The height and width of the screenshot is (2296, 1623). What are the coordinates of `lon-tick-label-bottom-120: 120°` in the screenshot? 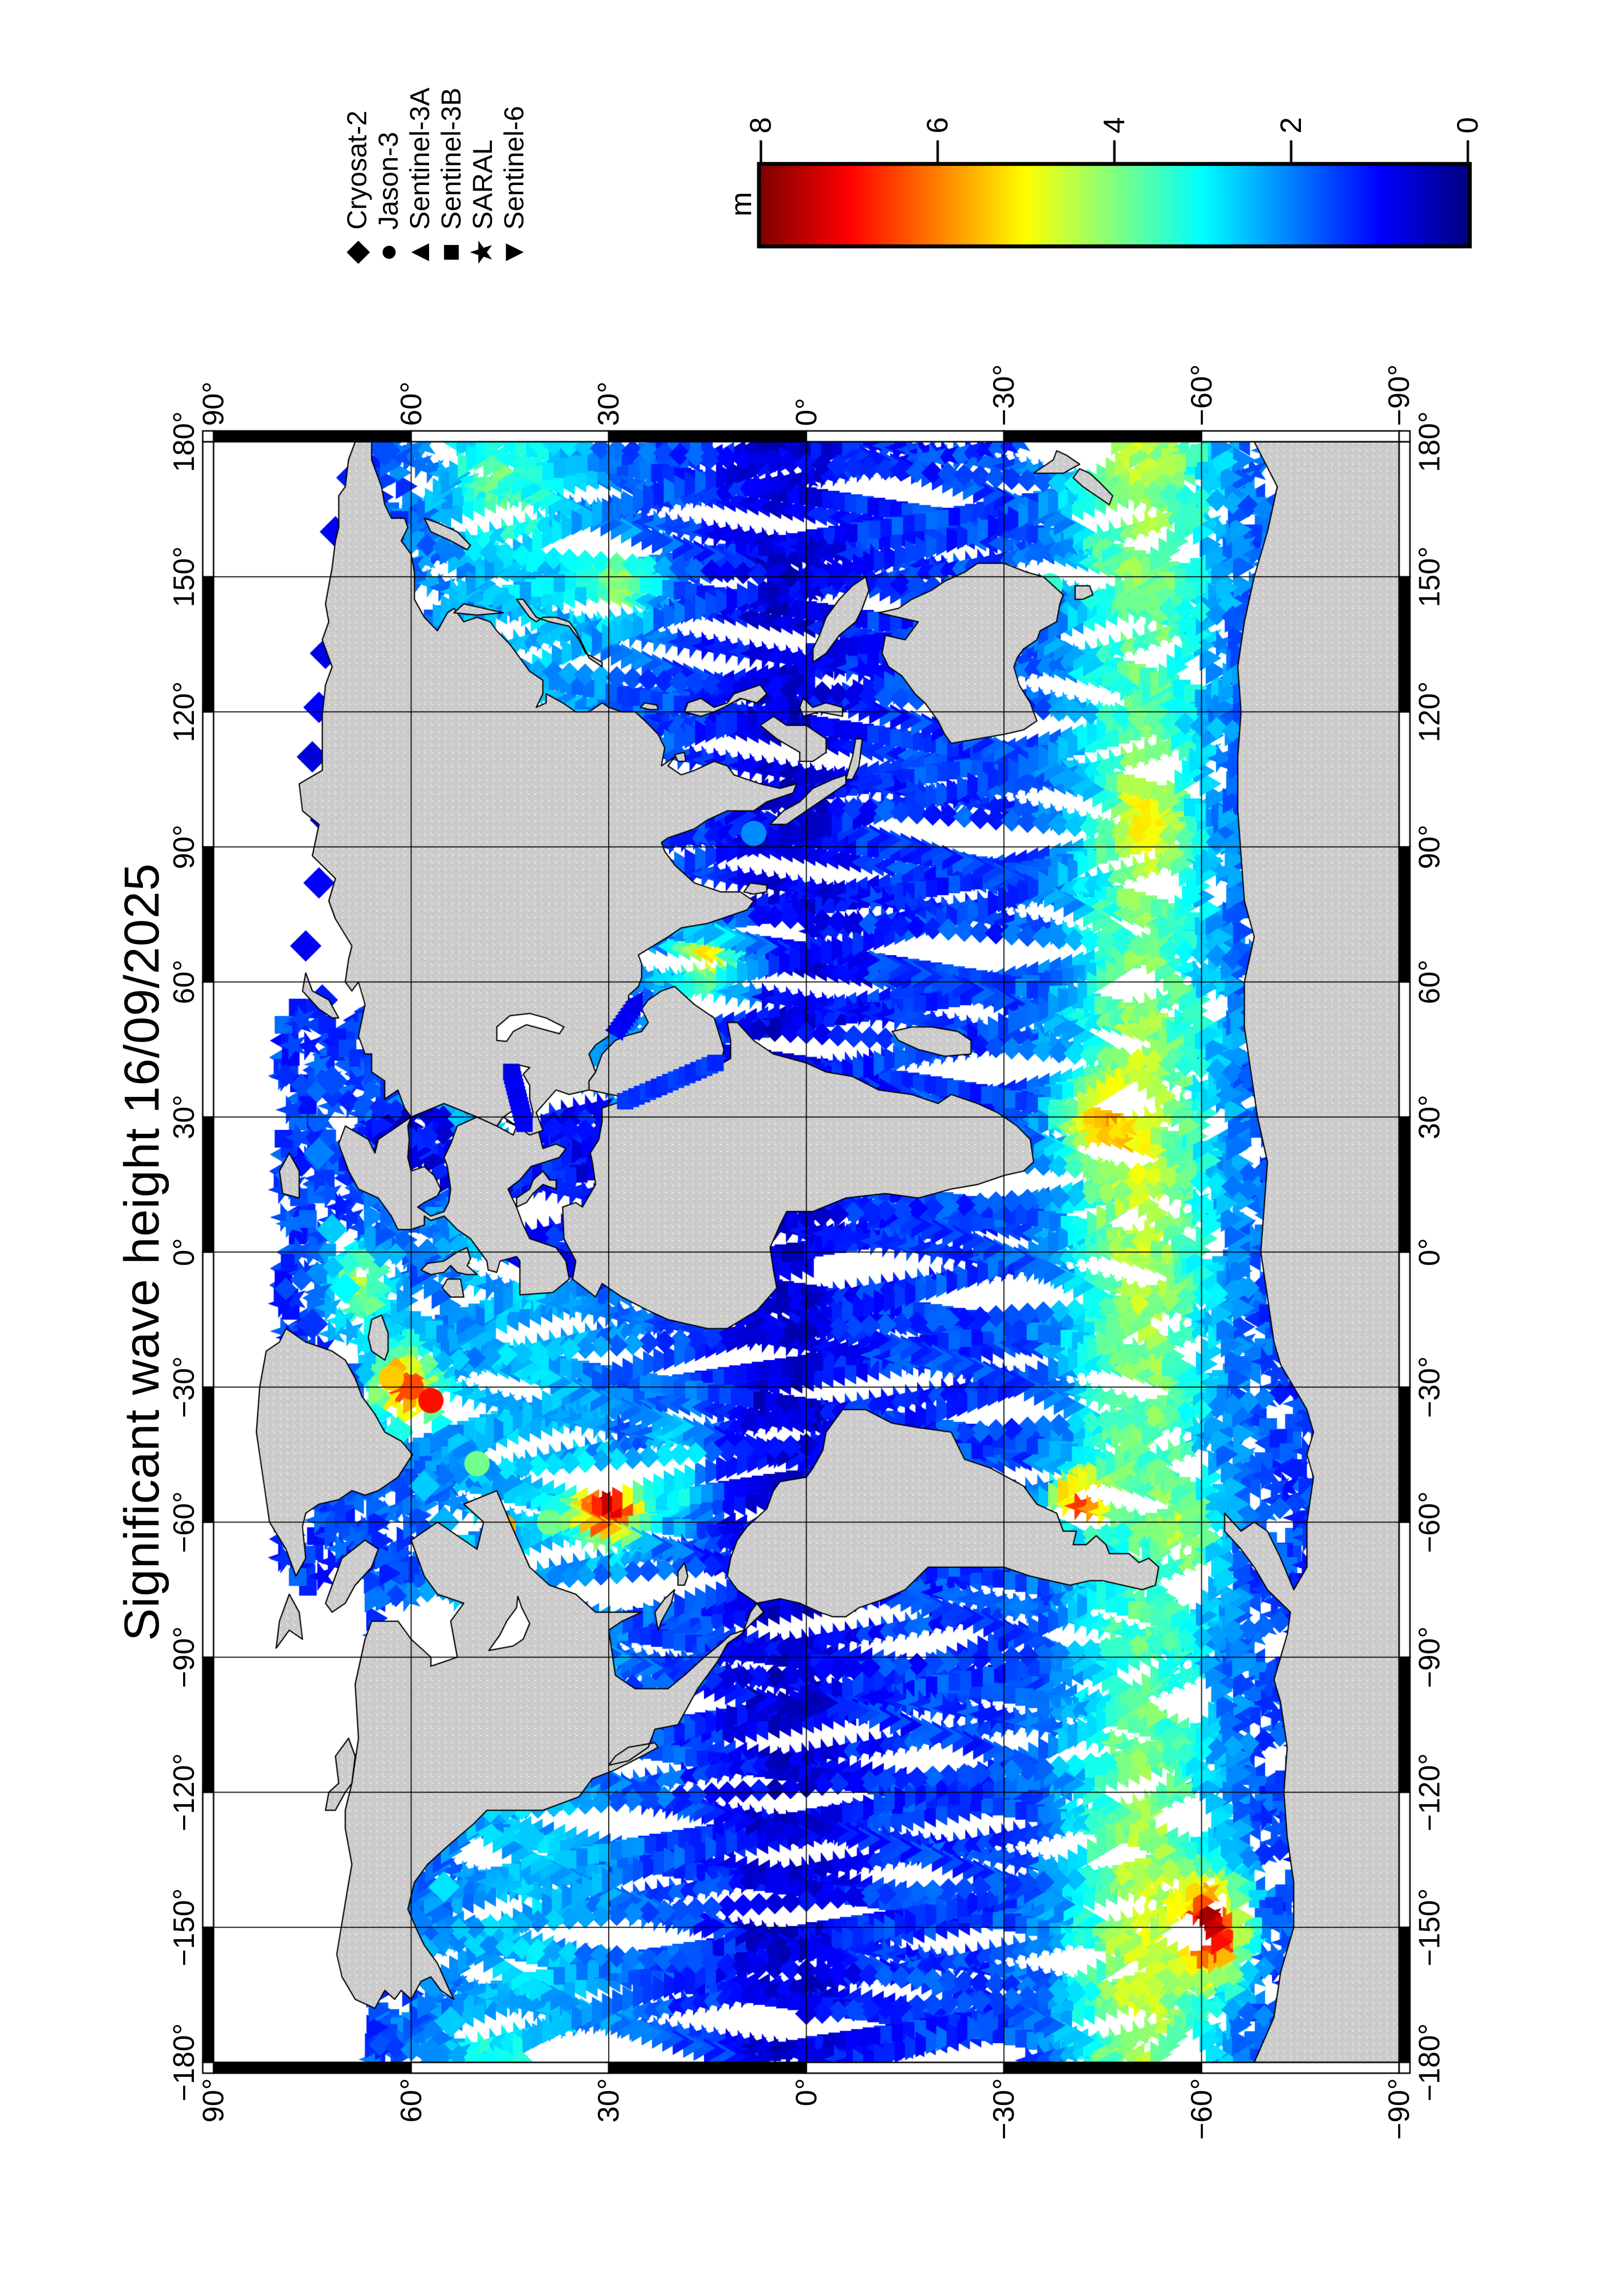 It's located at (1430, 712).